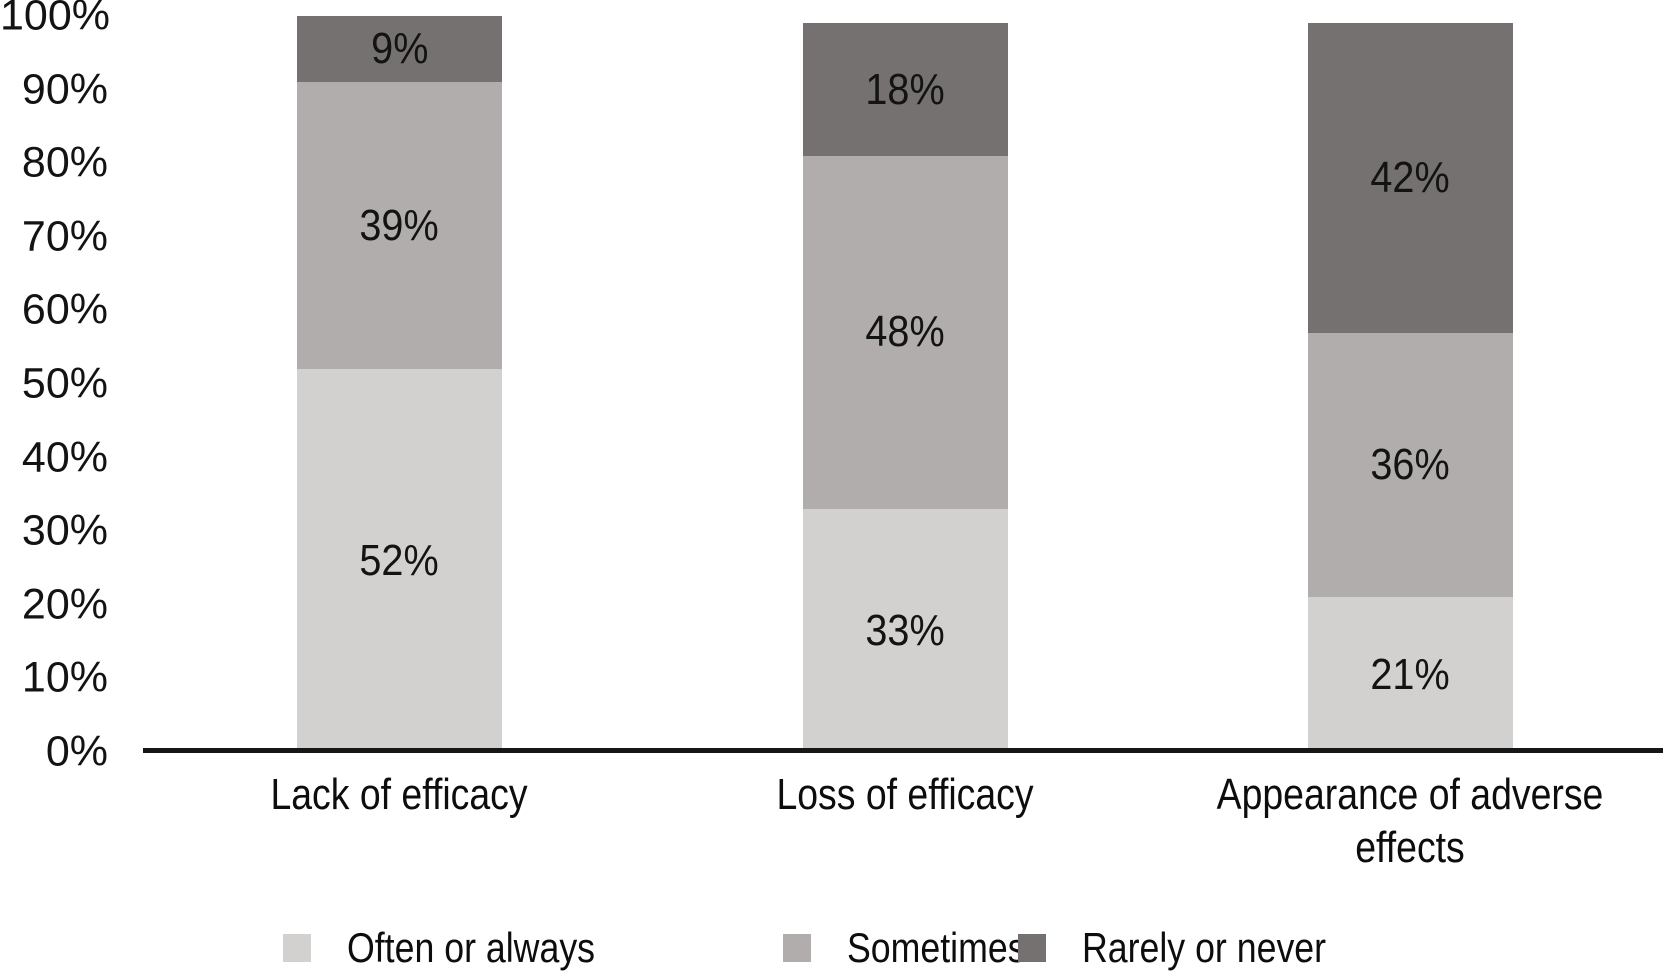 The width and height of the screenshot is (1663, 973). I want to click on legend-item: Often or always, so click(461, 947).